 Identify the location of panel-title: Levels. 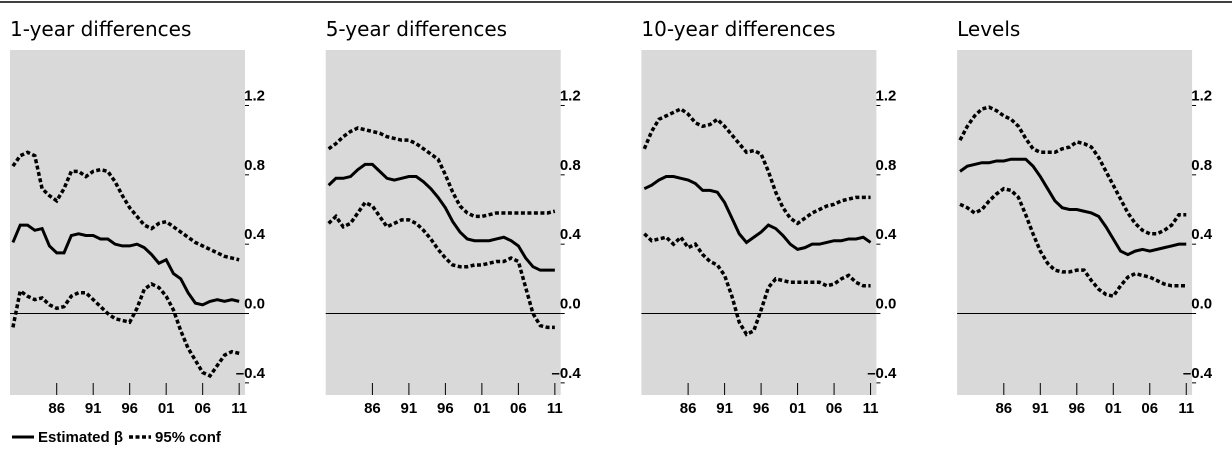
(988, 29).